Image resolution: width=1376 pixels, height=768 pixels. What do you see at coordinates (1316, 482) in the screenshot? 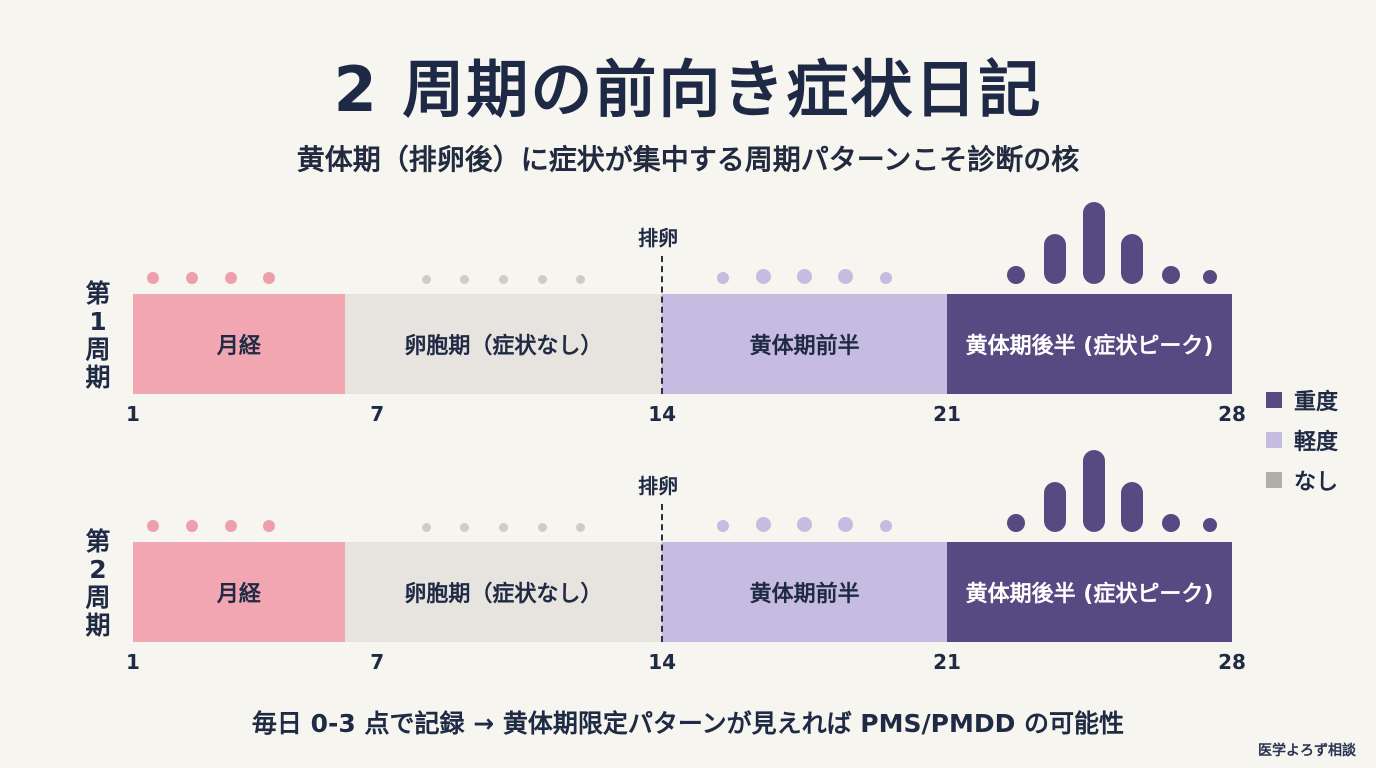
I see `legend-label: なし` at bounding box center [1316, 482].